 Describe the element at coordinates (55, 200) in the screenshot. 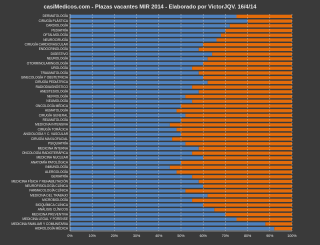

I see `y-tick-label: MICROBIOLOGÍA` at that location.